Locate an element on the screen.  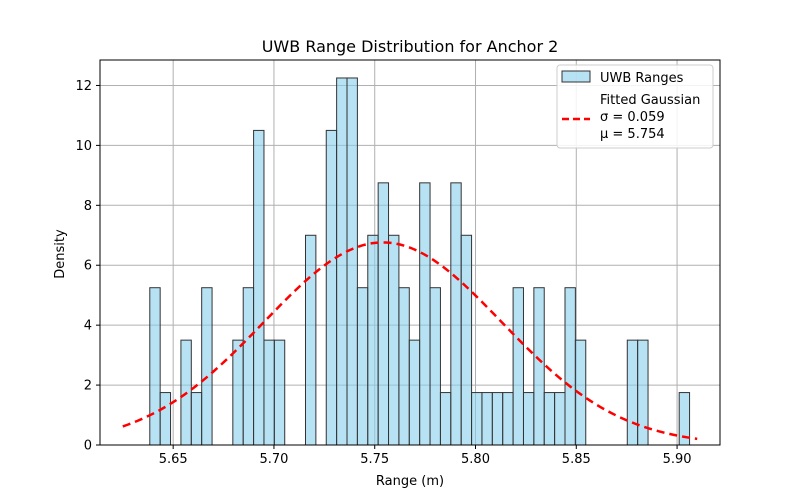
x-tick-label: 5.85 is located at coordinates (576, 459).